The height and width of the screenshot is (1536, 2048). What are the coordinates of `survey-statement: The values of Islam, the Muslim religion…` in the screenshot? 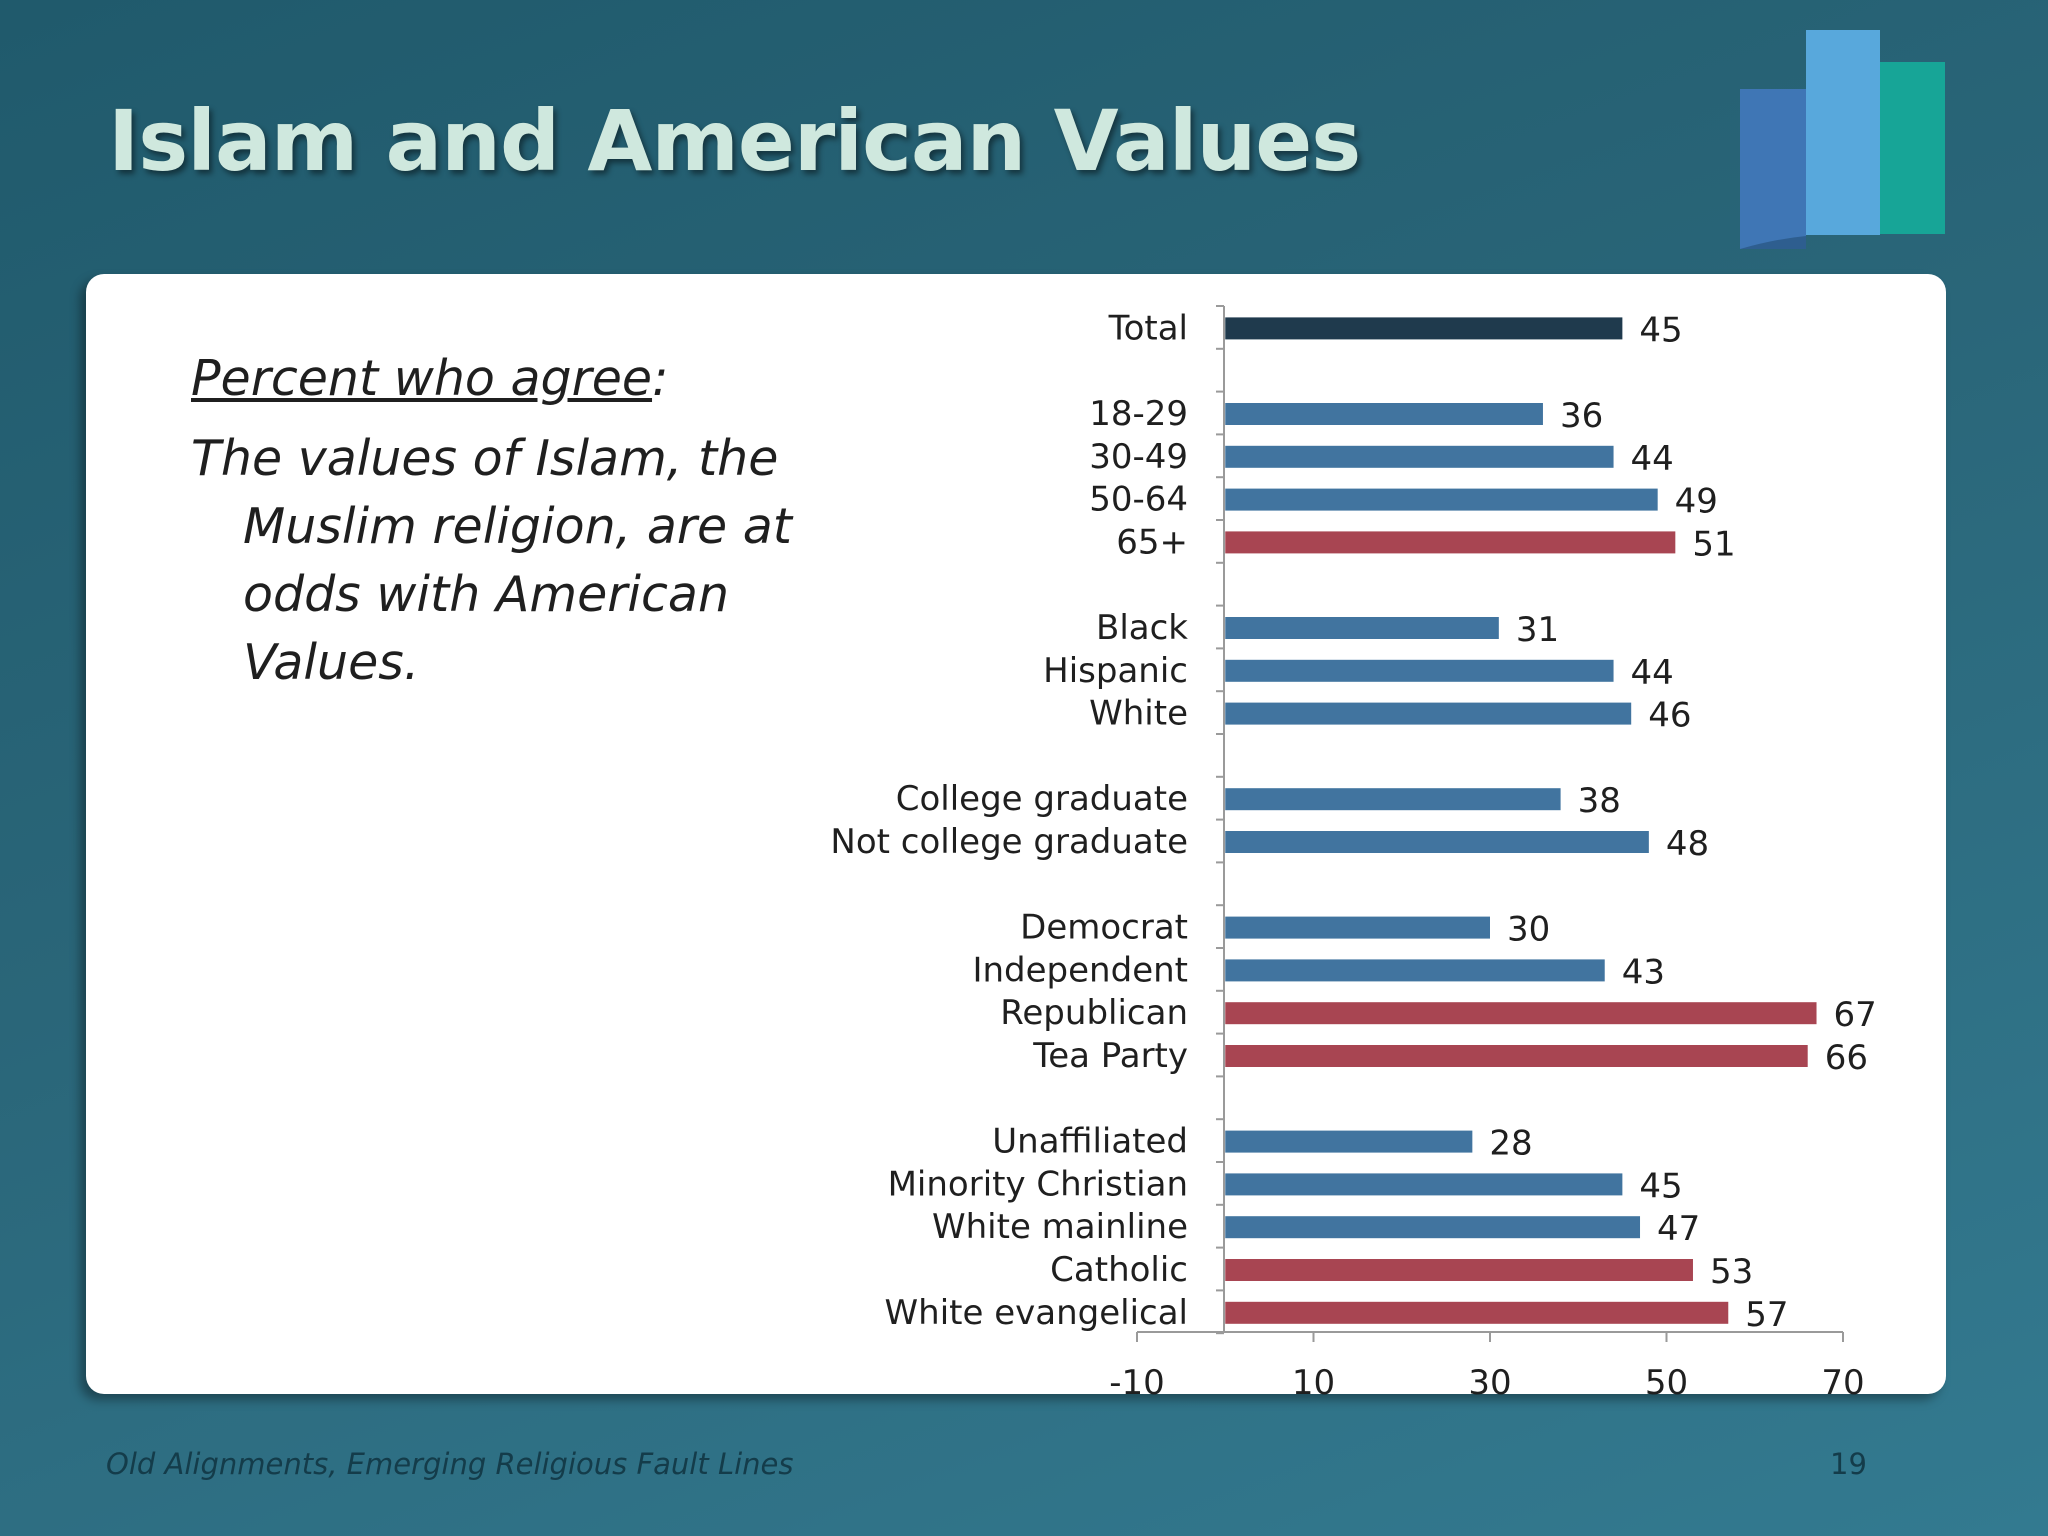 It's located at (491, 560).